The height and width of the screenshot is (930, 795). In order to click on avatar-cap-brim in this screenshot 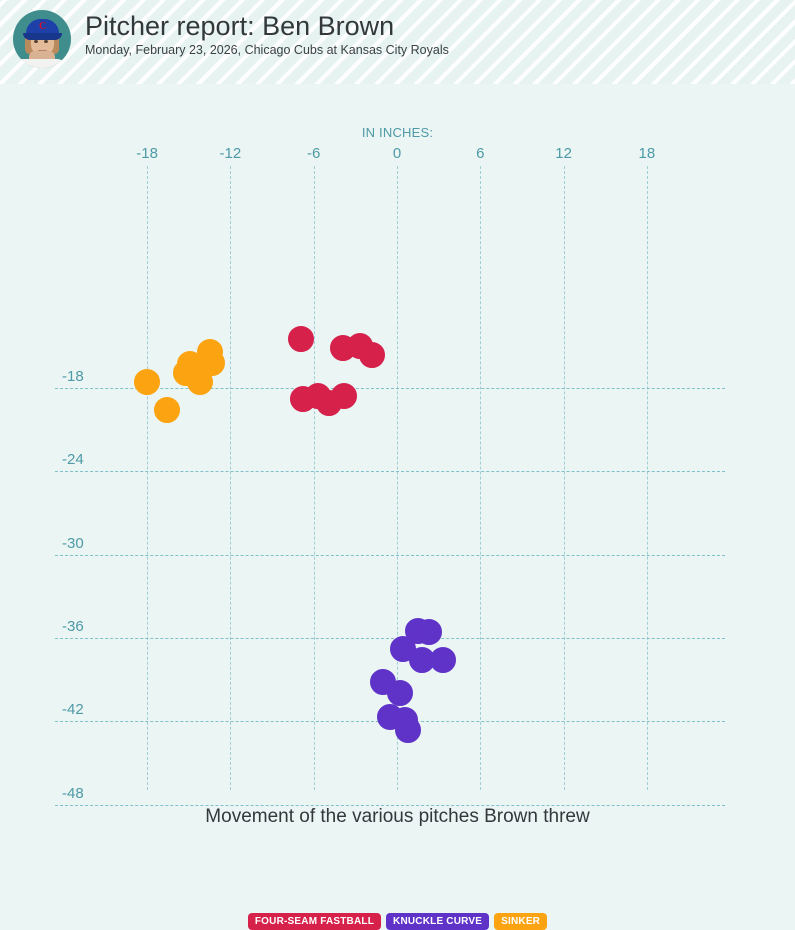, I will do `click(42, 36)`.